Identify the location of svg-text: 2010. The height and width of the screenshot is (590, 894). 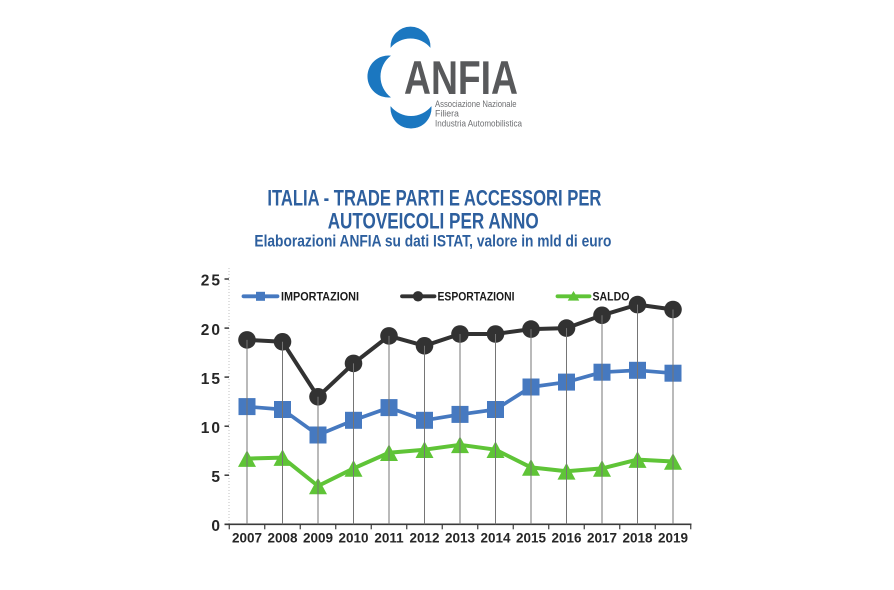
(353, 538).